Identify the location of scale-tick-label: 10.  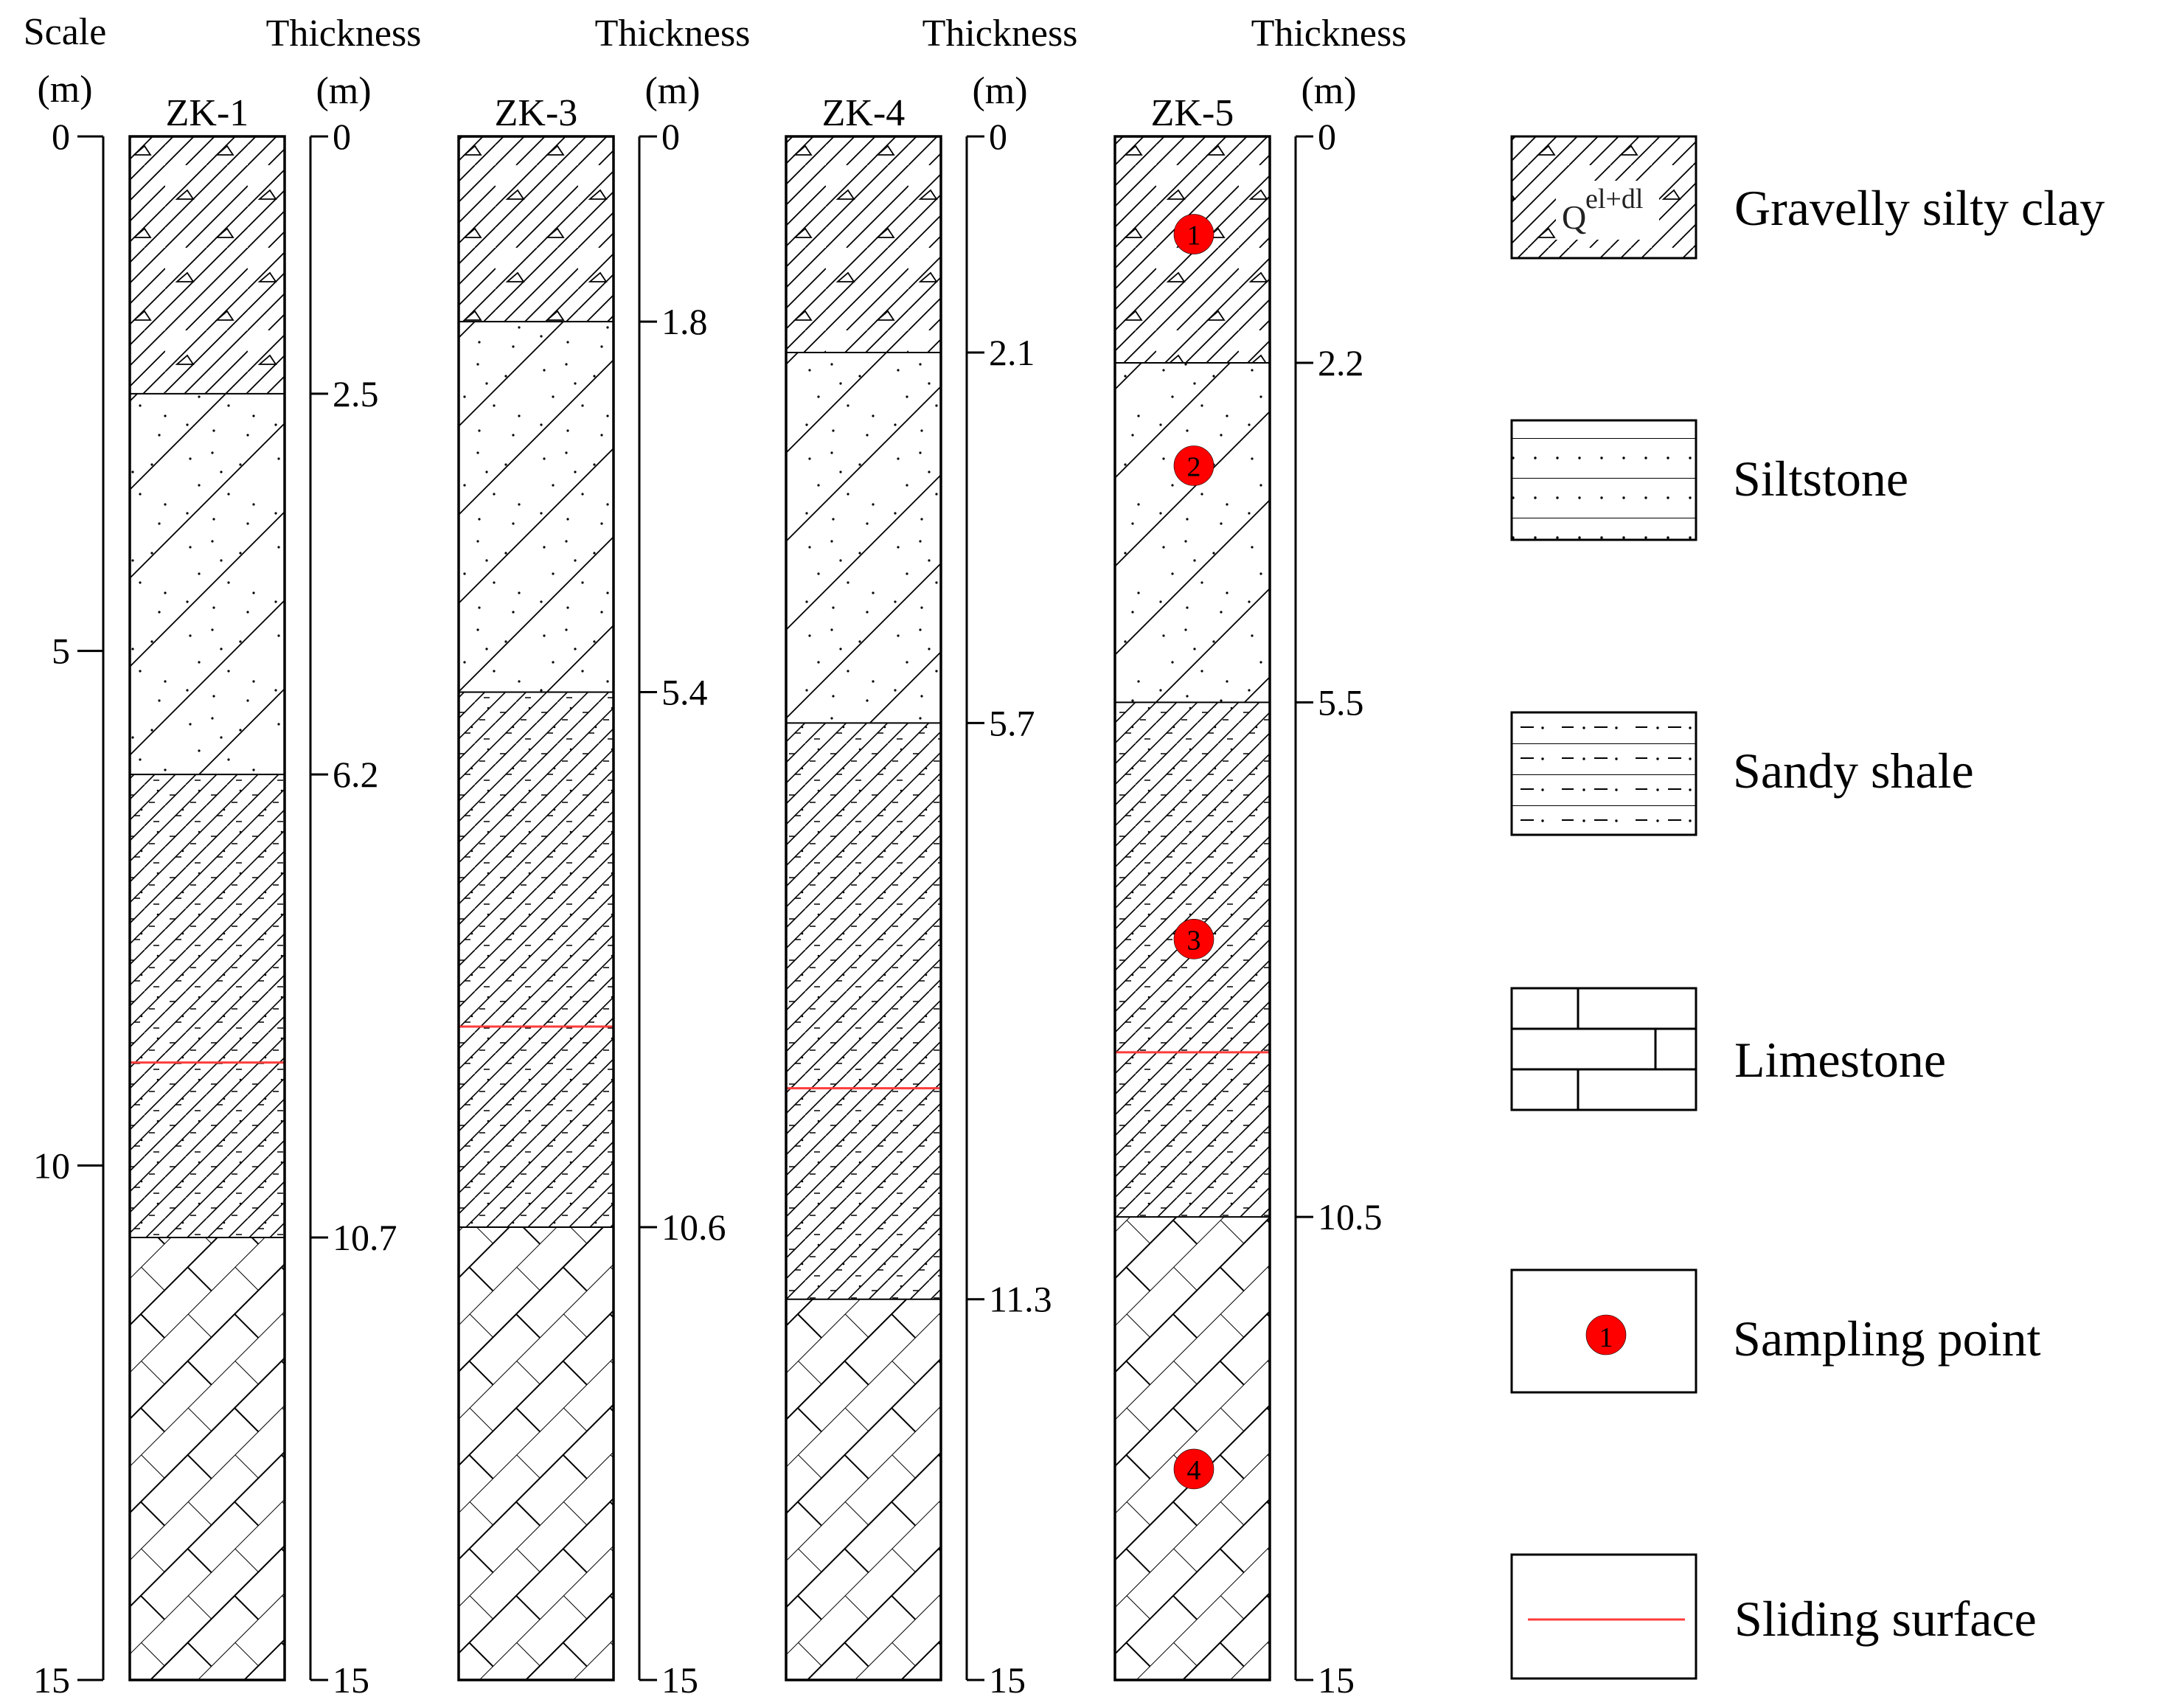
(51, 1165).